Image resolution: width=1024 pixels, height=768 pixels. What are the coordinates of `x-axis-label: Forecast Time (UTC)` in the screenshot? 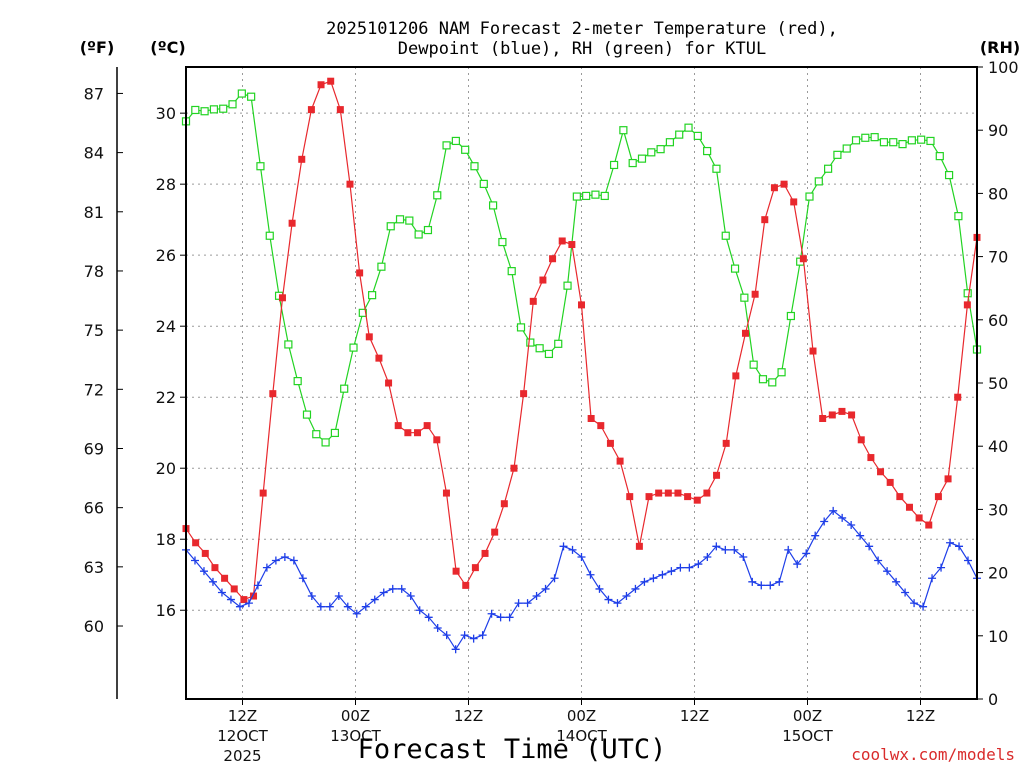 It's located at (512, 749).